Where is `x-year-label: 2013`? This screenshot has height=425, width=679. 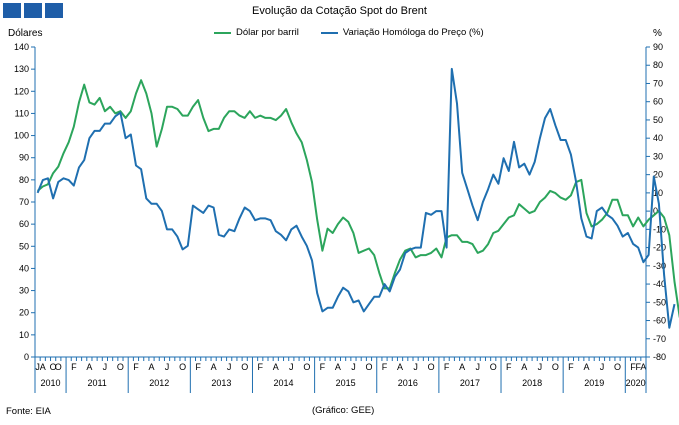
x-year-label: 2013 is located at coordinates (221, 383).